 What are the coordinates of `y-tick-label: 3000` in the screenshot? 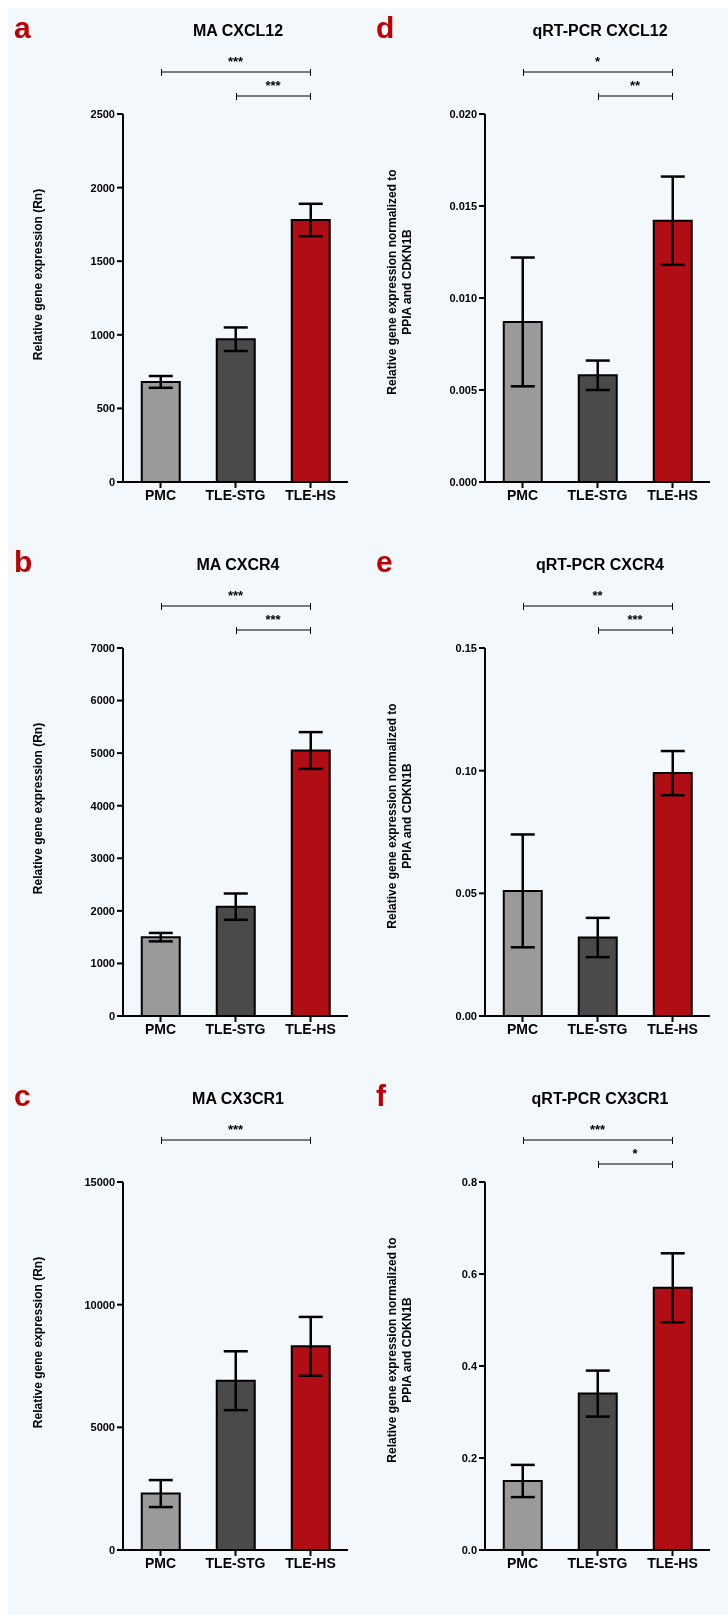 It's located at (102, 858).